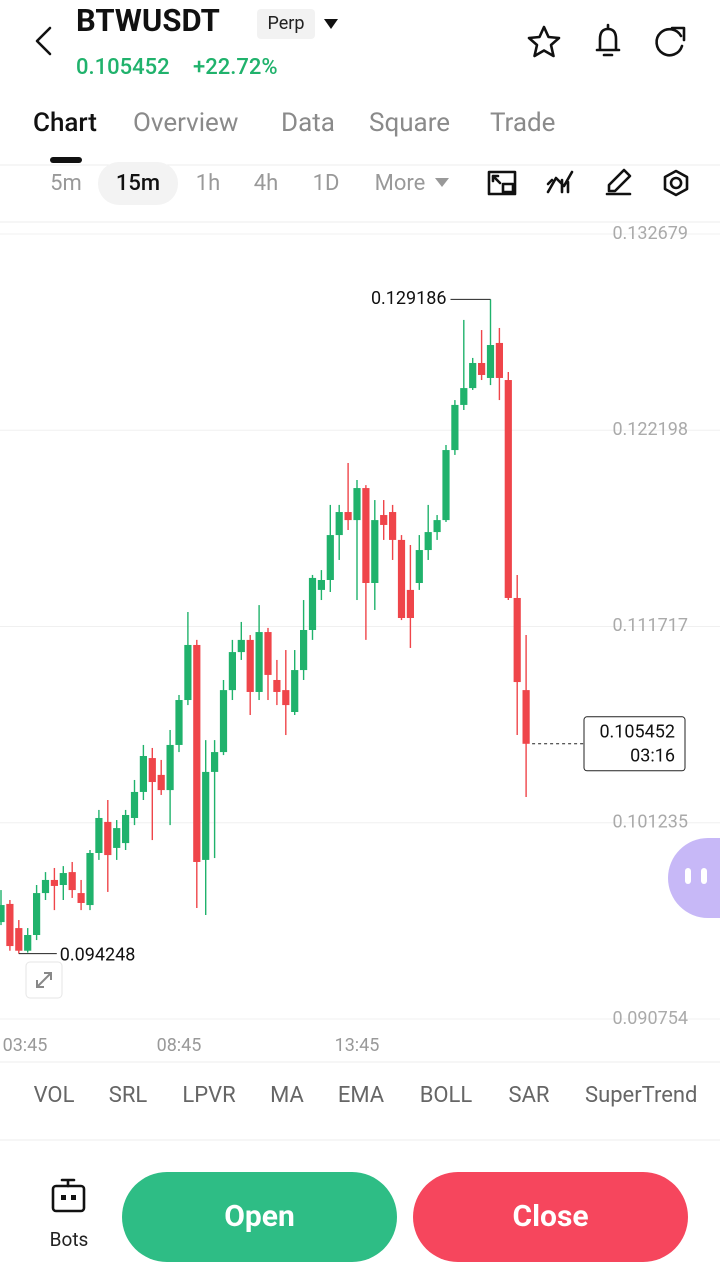 The height and width of the screenshot is (1277, 720). Describe the element at coordinates (69, 1239) in the screenshot. I see `bots-label: Bots` at that location.